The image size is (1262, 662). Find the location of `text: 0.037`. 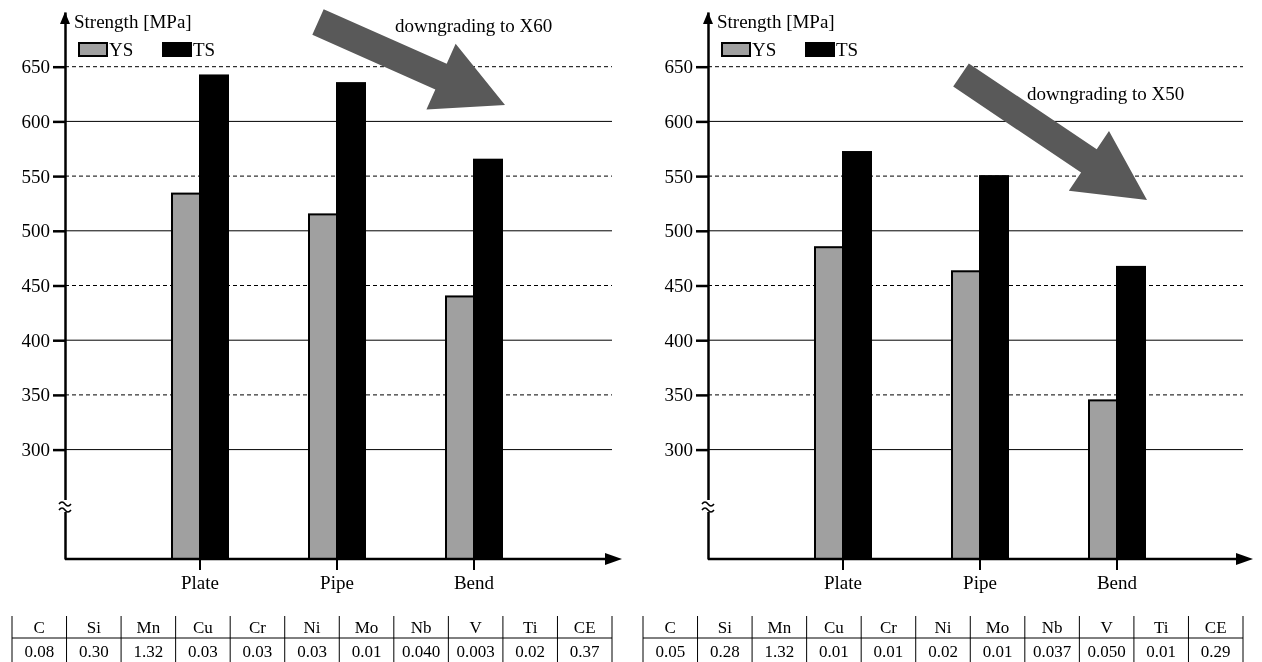

text: 0.037 is located at coordinates (1052, 651).